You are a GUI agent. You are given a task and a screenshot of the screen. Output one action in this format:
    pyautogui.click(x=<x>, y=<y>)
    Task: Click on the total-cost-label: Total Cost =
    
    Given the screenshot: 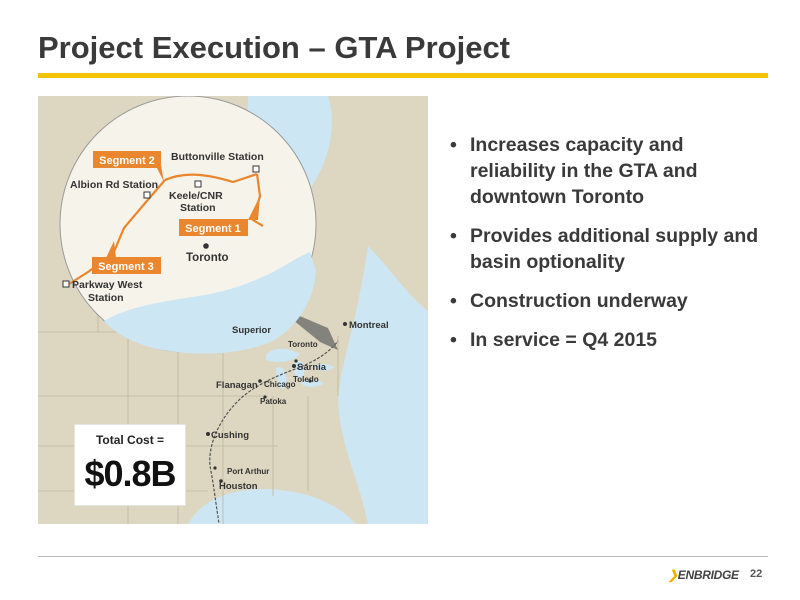 What is the action you would take?
    pyautogui.click(x=130, y=440)
    